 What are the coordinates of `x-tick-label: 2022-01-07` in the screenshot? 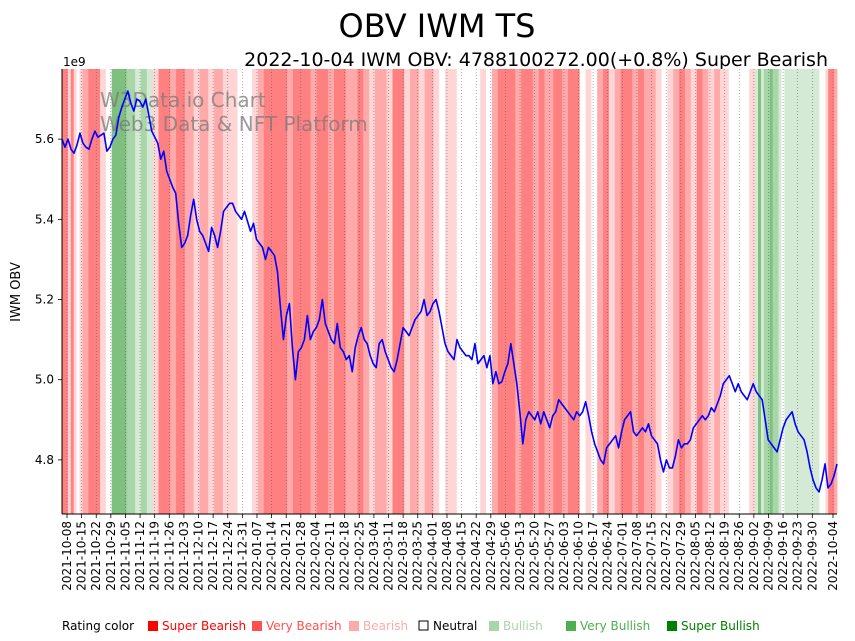 It's located at (257, 556).